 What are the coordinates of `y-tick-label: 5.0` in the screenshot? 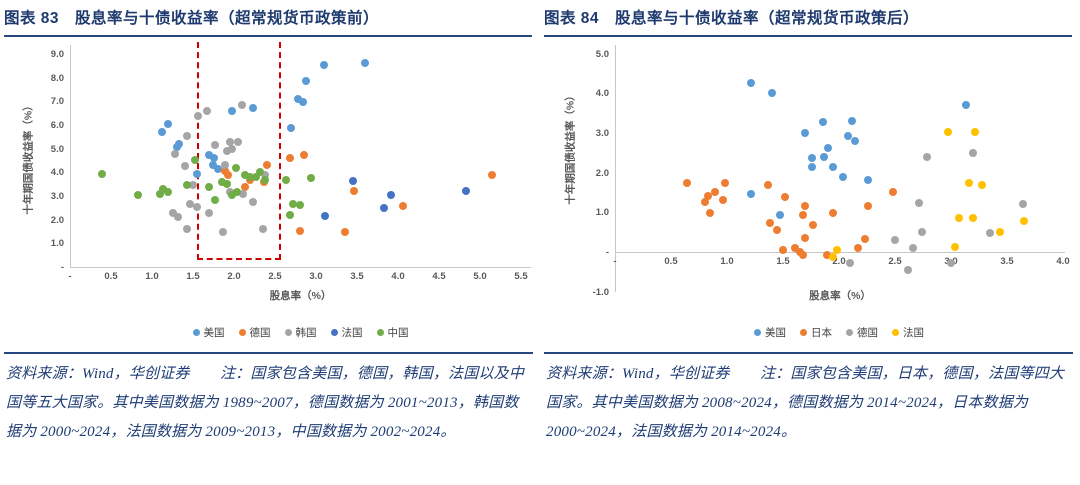 It's located at (57, 149).